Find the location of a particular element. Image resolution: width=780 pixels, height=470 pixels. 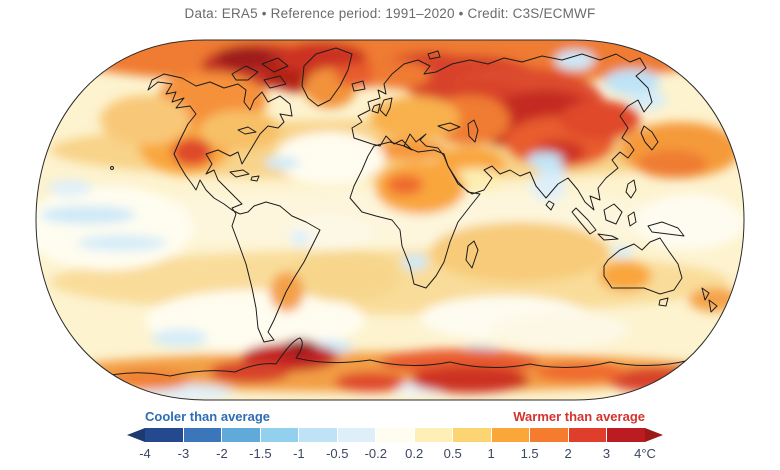

colorbar-tick-label: -2 is located at coordinates (222, 453).